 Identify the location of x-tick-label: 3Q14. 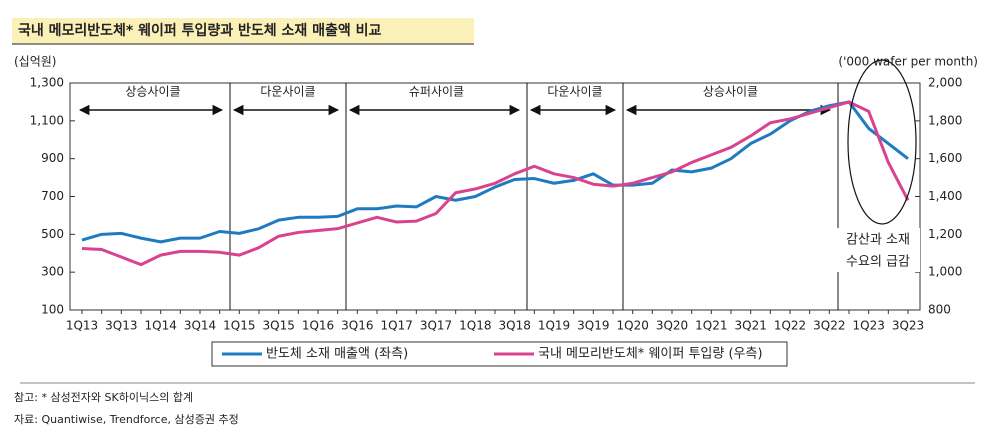
(200, 326).